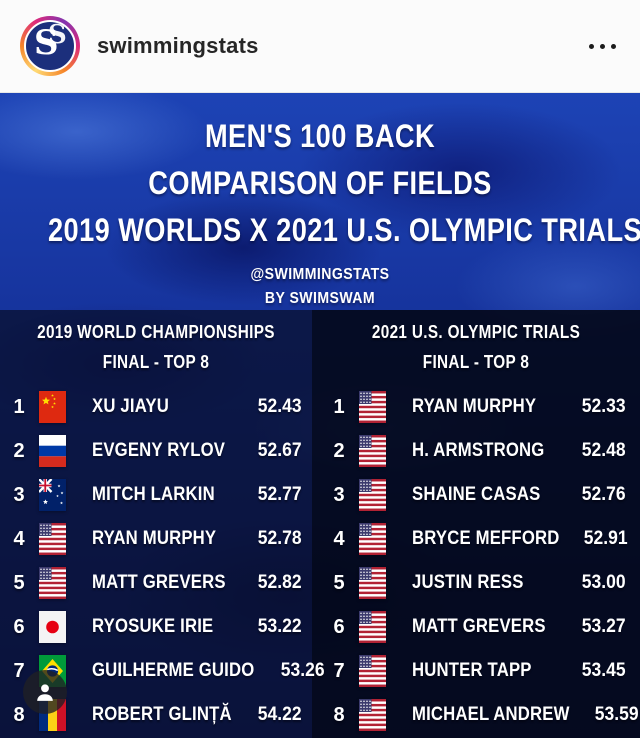 The image size is (640, 738). Describe the element at coordinates (280, 626) in the screenshot. I see `swim-time: 53.22` at that location.